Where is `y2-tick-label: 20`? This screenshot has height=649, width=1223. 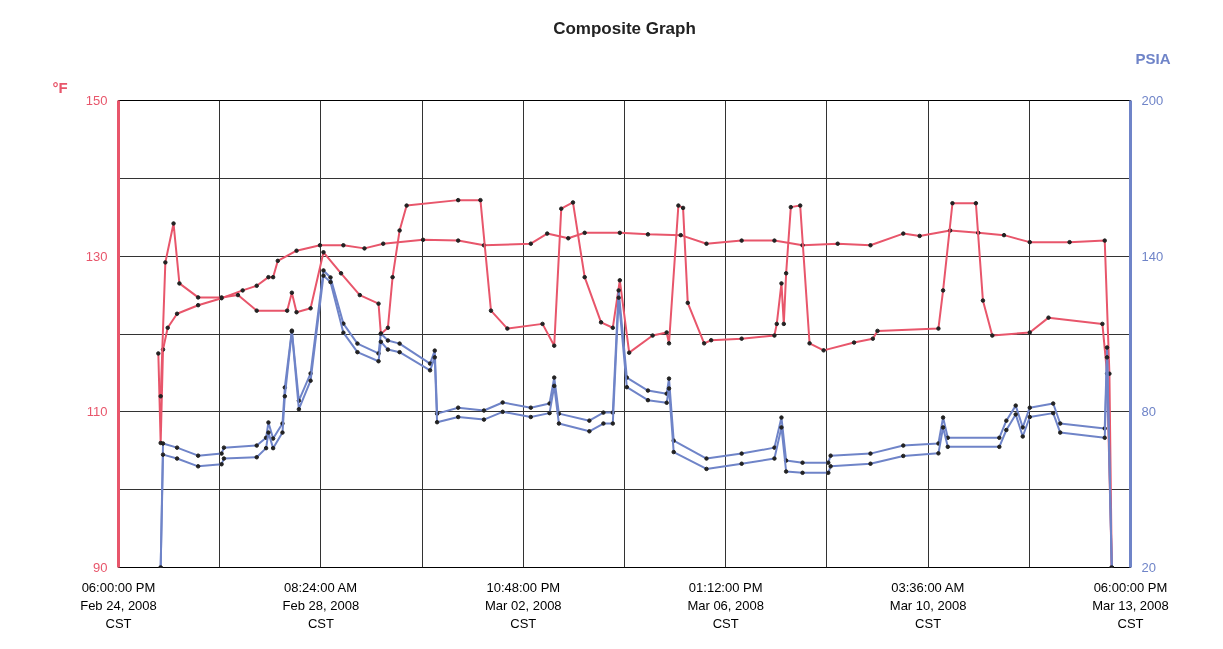
y2-tick-label: 20 is located at coordinates (1148, 567).